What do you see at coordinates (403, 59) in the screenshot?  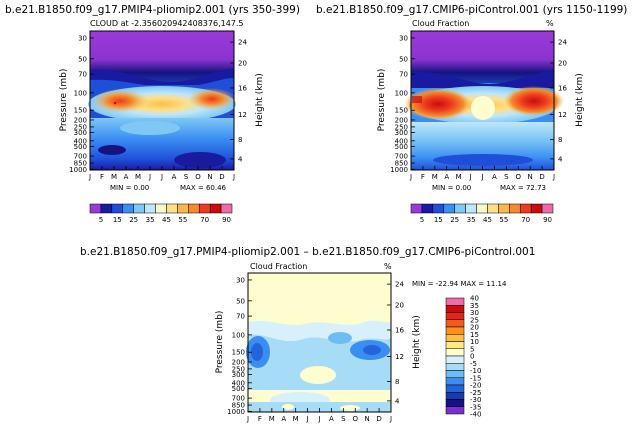 I see `pressure-tick-label: 50` at bounding box center [403, 59].